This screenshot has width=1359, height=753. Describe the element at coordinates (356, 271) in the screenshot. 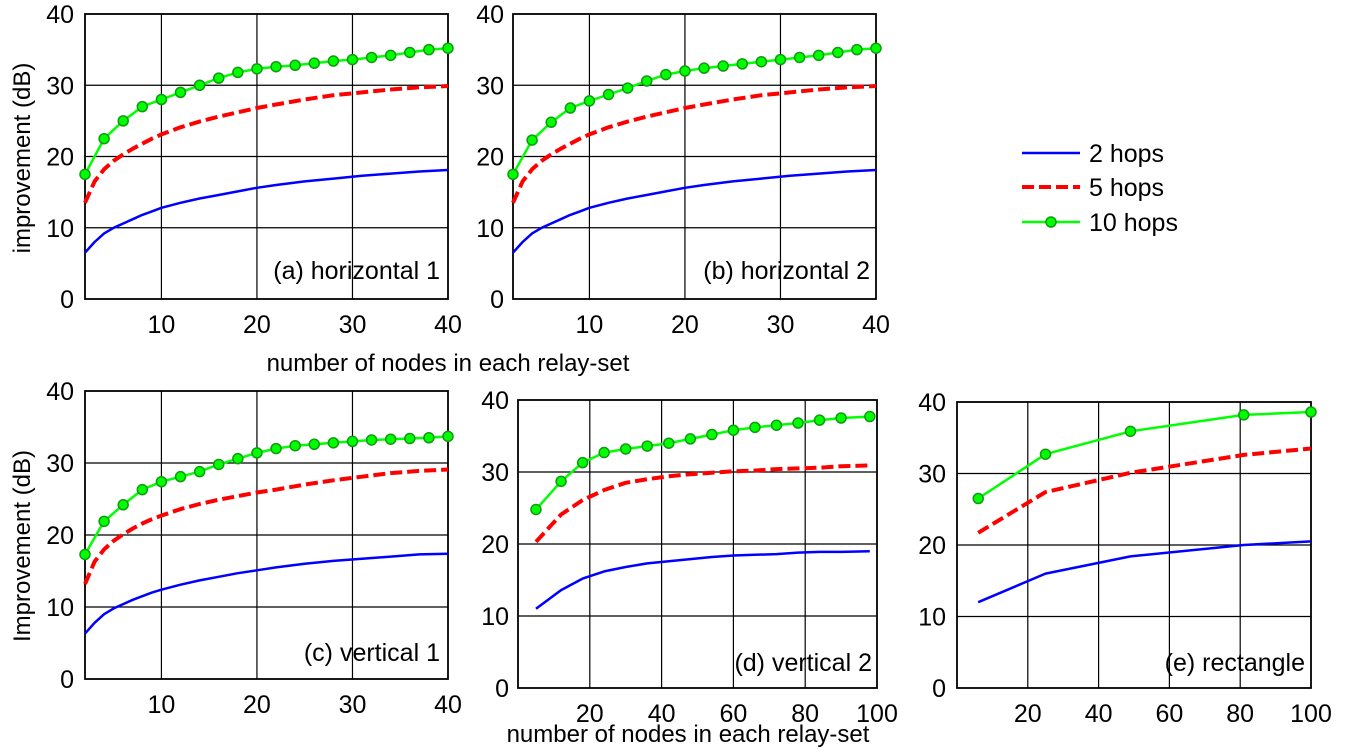

I see `panel-label: (a) horizontal 1` at that location.